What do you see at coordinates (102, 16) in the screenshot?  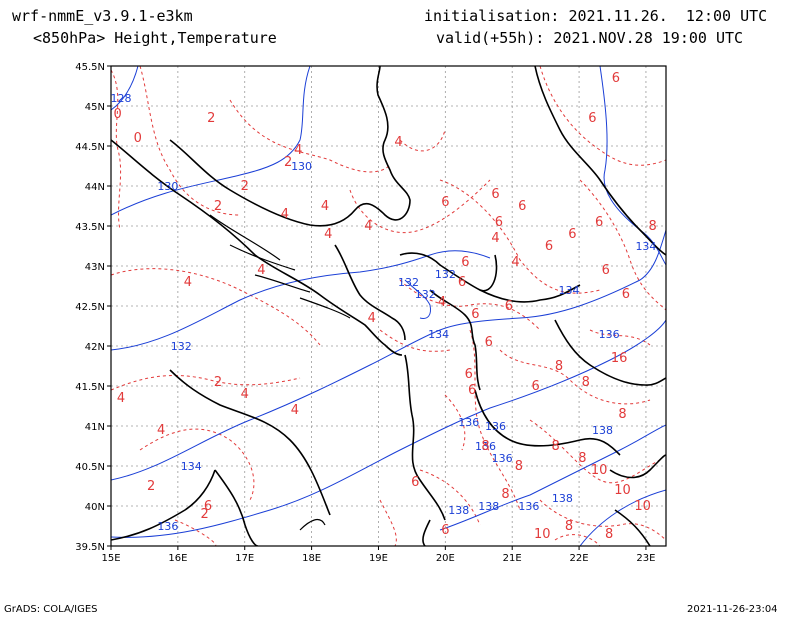 I see `model-title: wrf-nmmE_v3.9.1-e3km` at bounding box center [102, 16].